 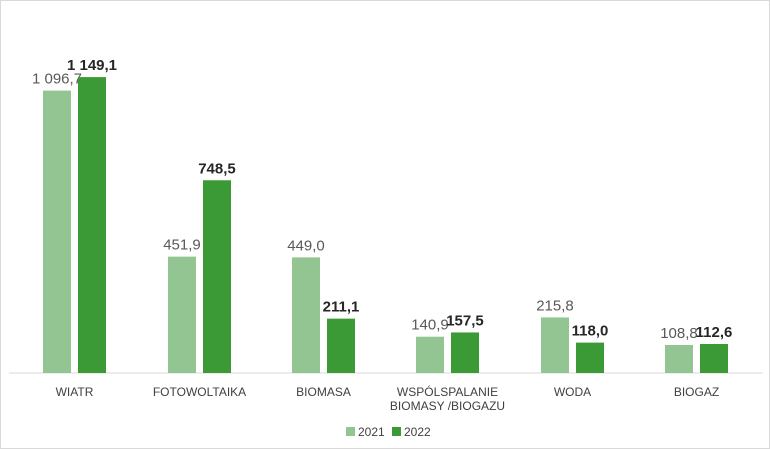 I want to click on category-label-3-1: BIOMASY /BIOGAZU, so click(x=447, y=406).